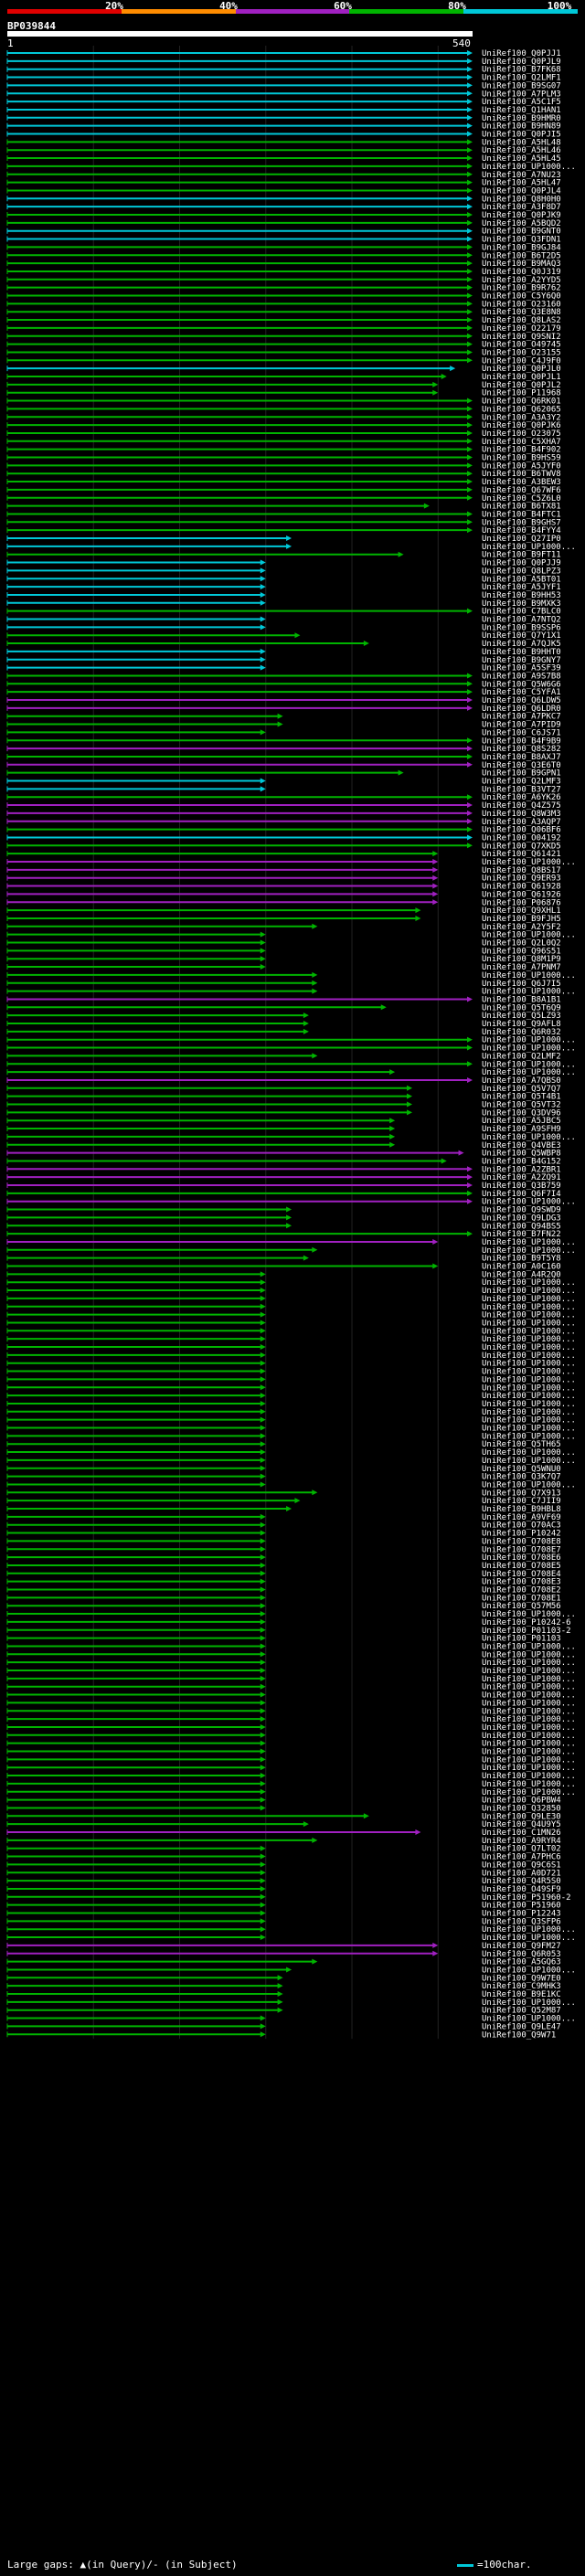  What do you see at coordinates (521, 1865) in the screenshot?
I see `hit-label: UniRef100_Q9C6S1` at bounding box center [521, 1865].